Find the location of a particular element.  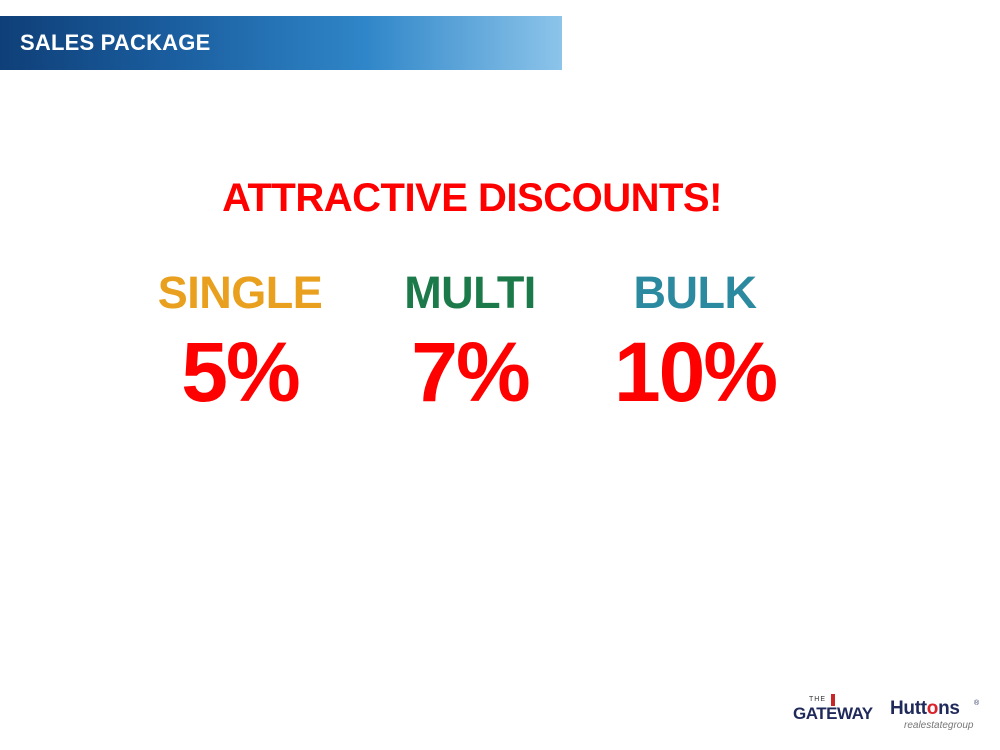

tower-icon is located at coordinates (833, 700).